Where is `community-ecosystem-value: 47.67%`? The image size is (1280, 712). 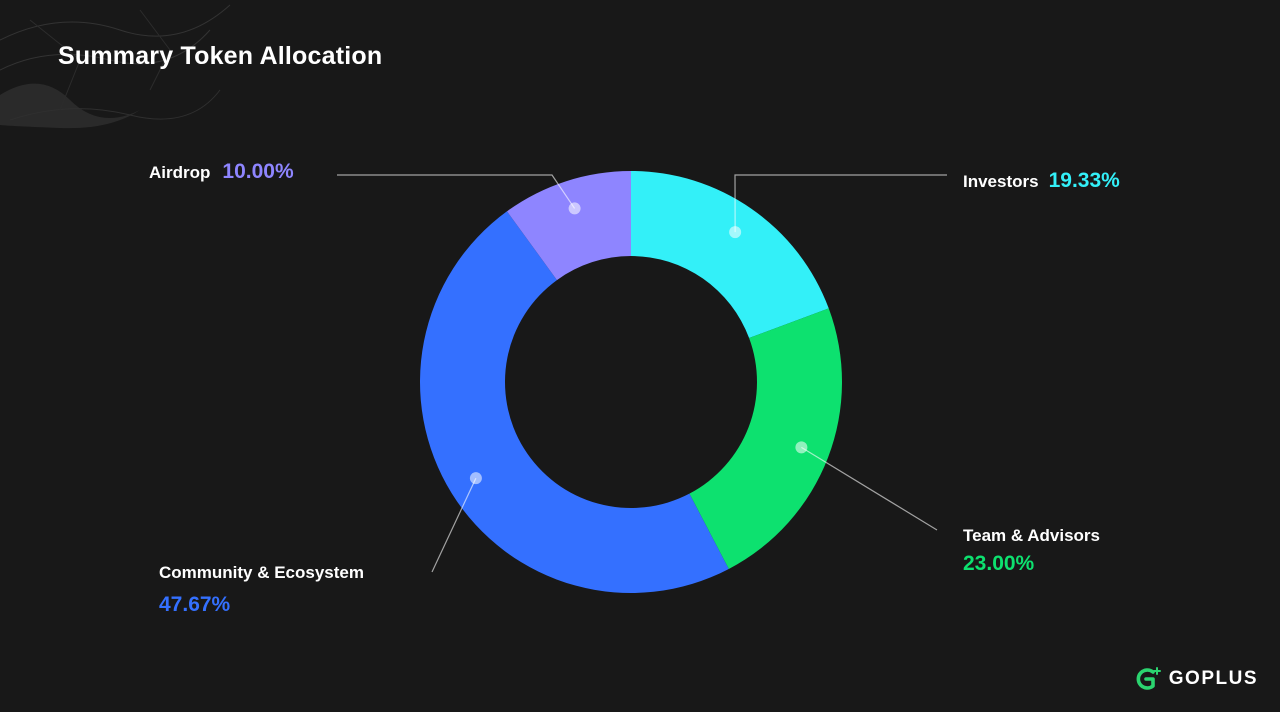
community-ecosystem-value: 47.67% is located at coordinates (195, 604).